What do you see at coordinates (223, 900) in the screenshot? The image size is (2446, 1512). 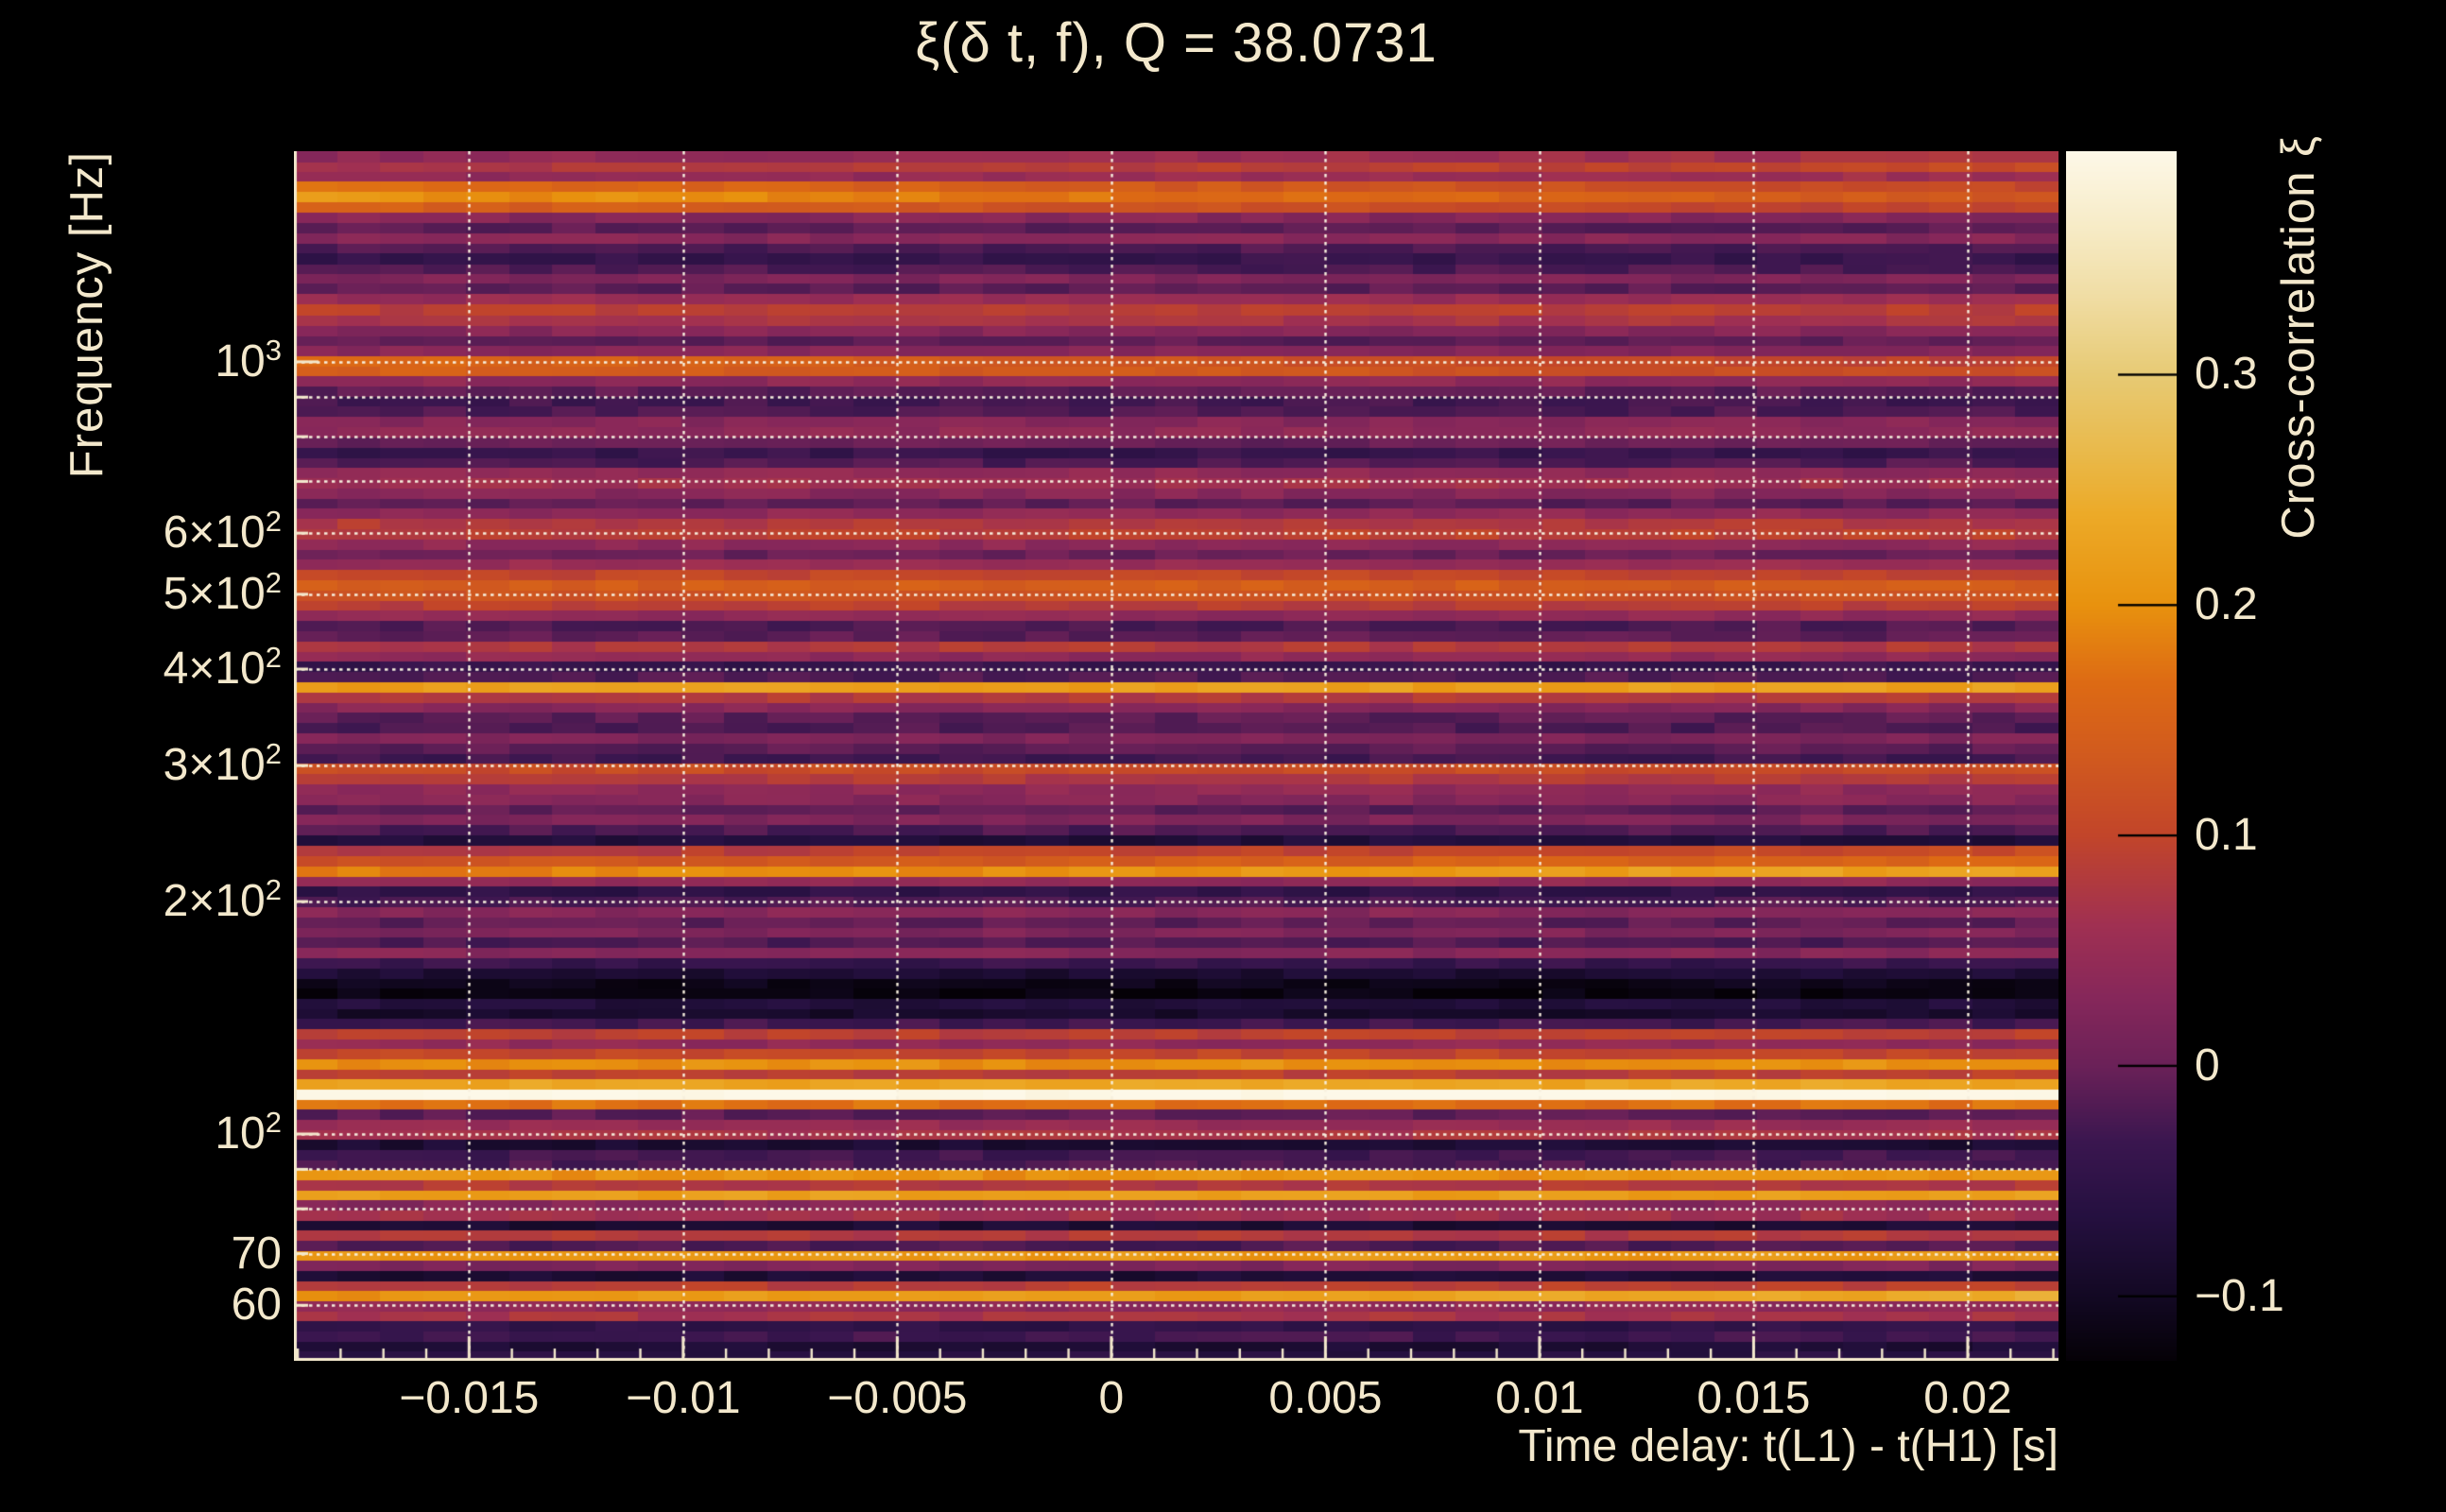 I see `y-tick-label: 2×10²` at bounding box center [223, 900].